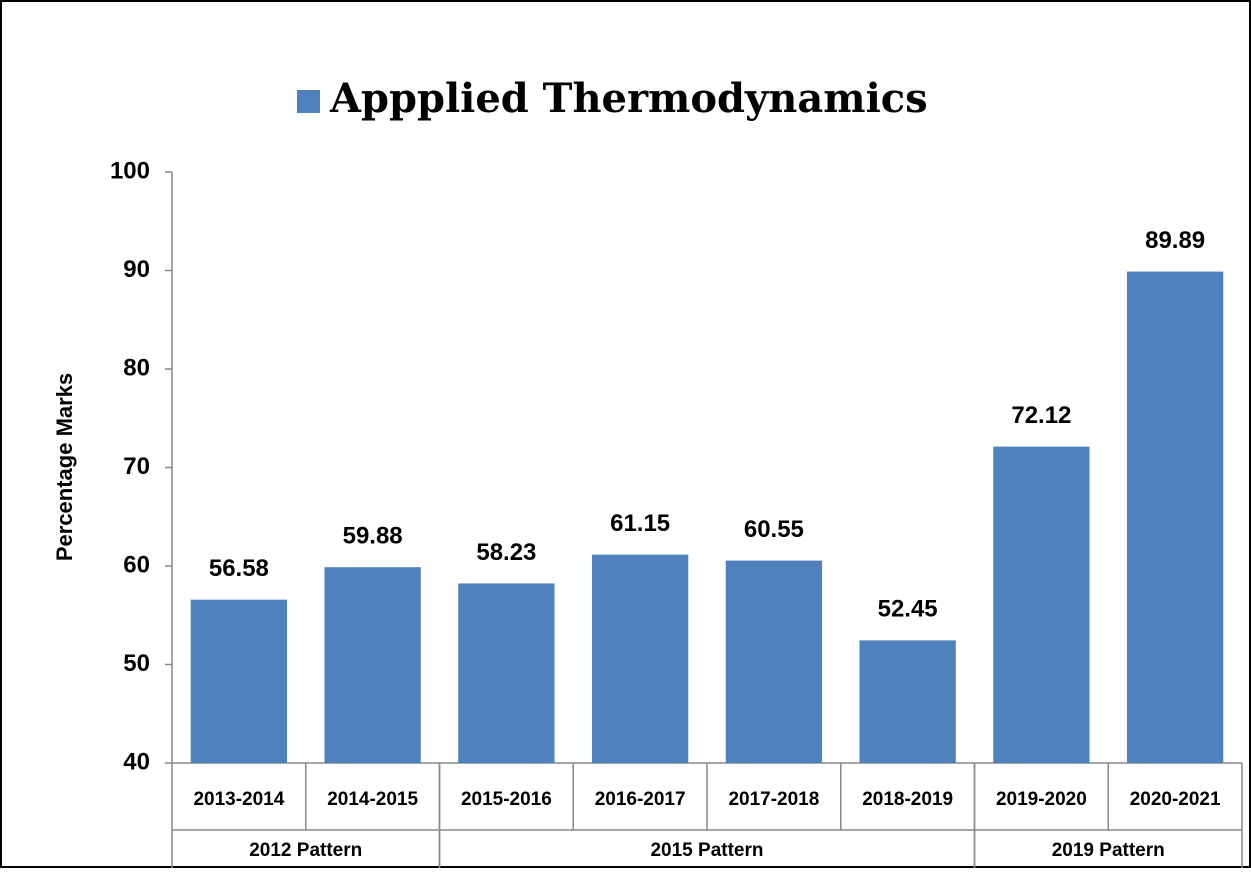 The height and width of the screenshot is (873, 1251). What do you see at coordinates (1175, 240) in the screenshot?
I see `value-label: 89.89` at bounding box center [1175, 240].